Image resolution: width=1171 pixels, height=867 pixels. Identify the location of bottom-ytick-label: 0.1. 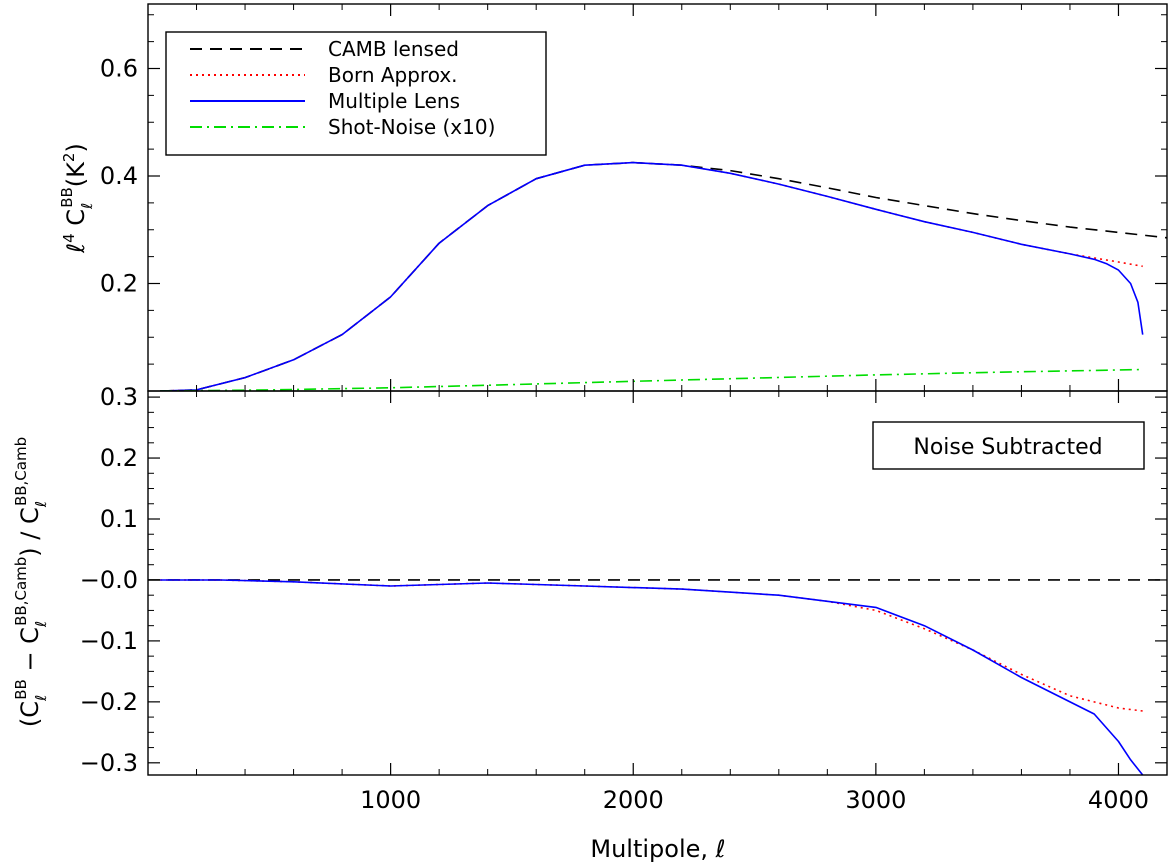
(119, 519).